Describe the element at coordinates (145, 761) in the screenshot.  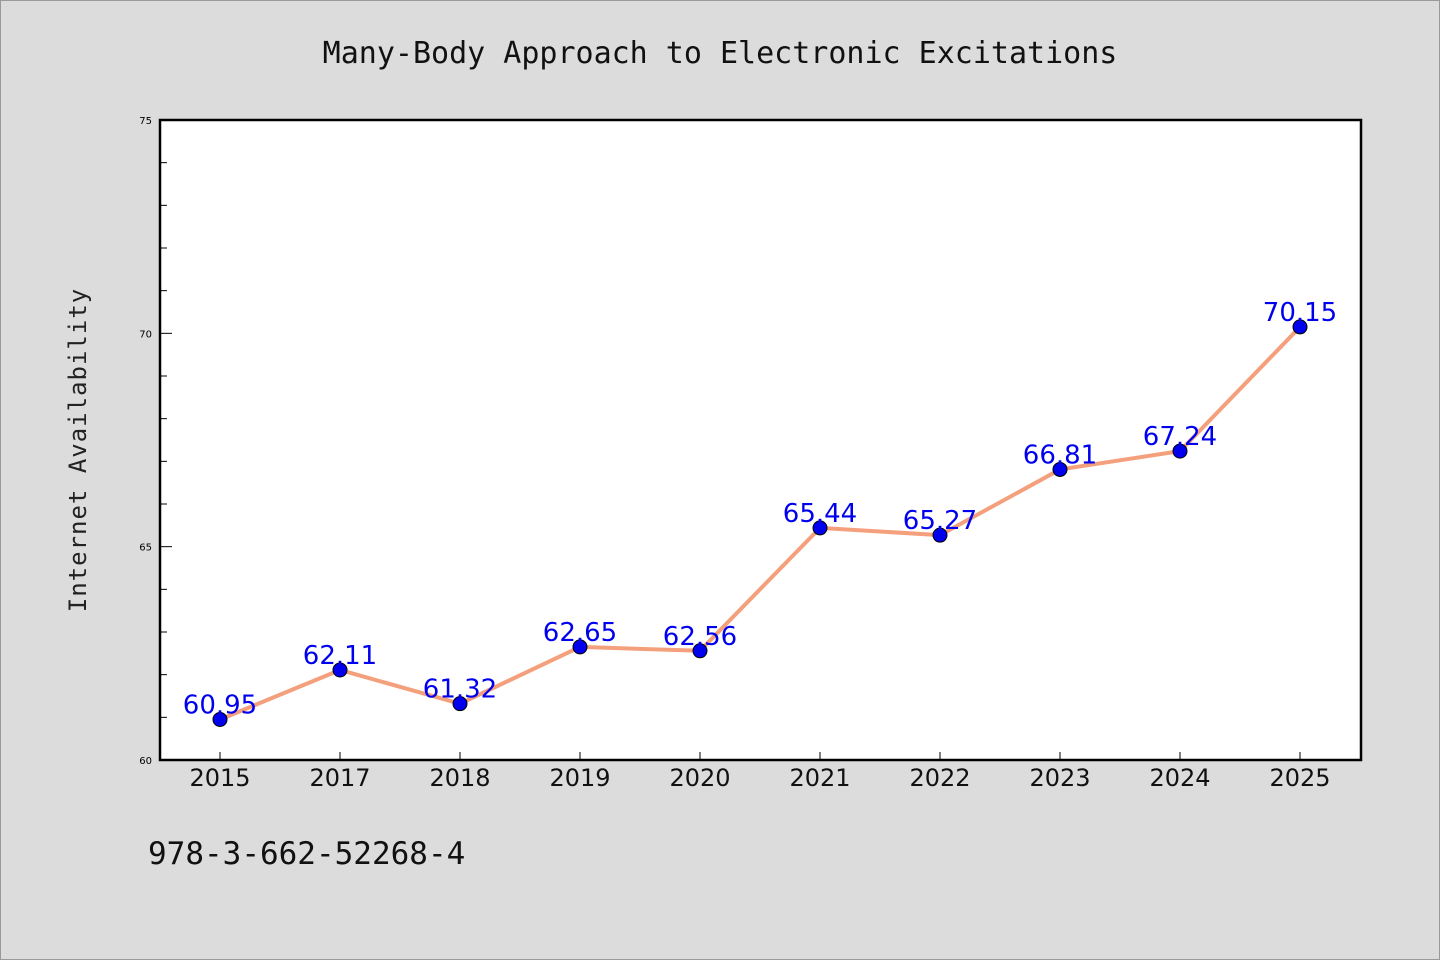
I see `y-tick-label: 60` at that location.